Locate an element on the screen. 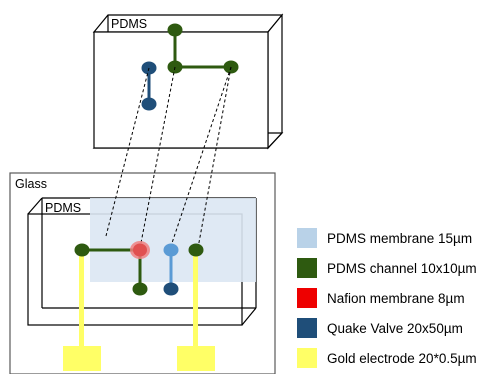 Image resolution: width=491 pixels, height=374 pixels. bottom-block-top-left-edge is located at coordinates (35, 206).